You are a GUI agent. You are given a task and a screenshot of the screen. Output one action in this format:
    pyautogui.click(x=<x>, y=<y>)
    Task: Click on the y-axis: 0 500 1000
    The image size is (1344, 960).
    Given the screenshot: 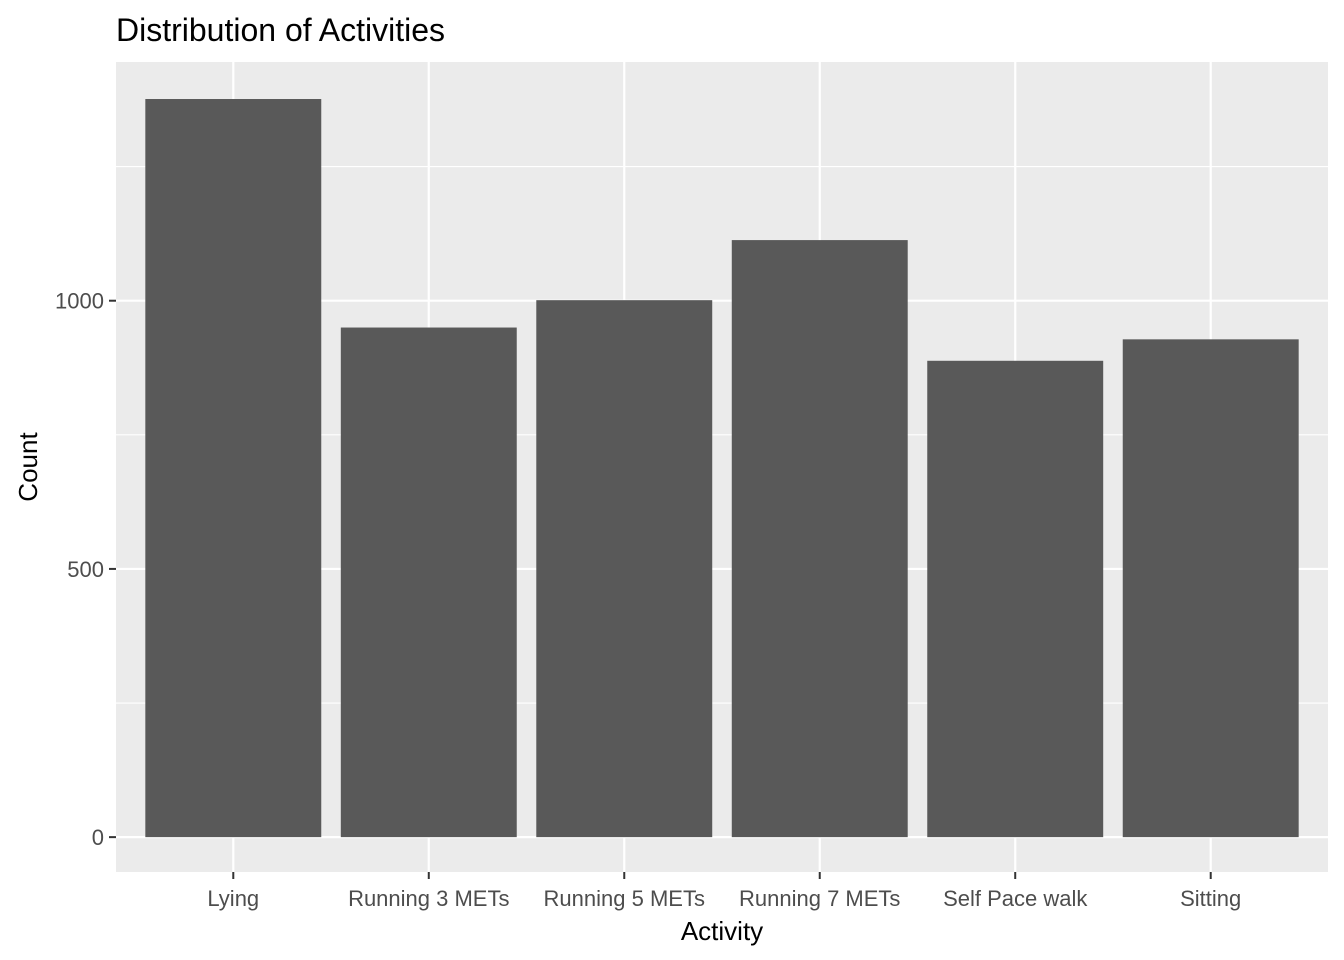 What is the action you would take?
    pyautogui.click(x=85, y=569)
    